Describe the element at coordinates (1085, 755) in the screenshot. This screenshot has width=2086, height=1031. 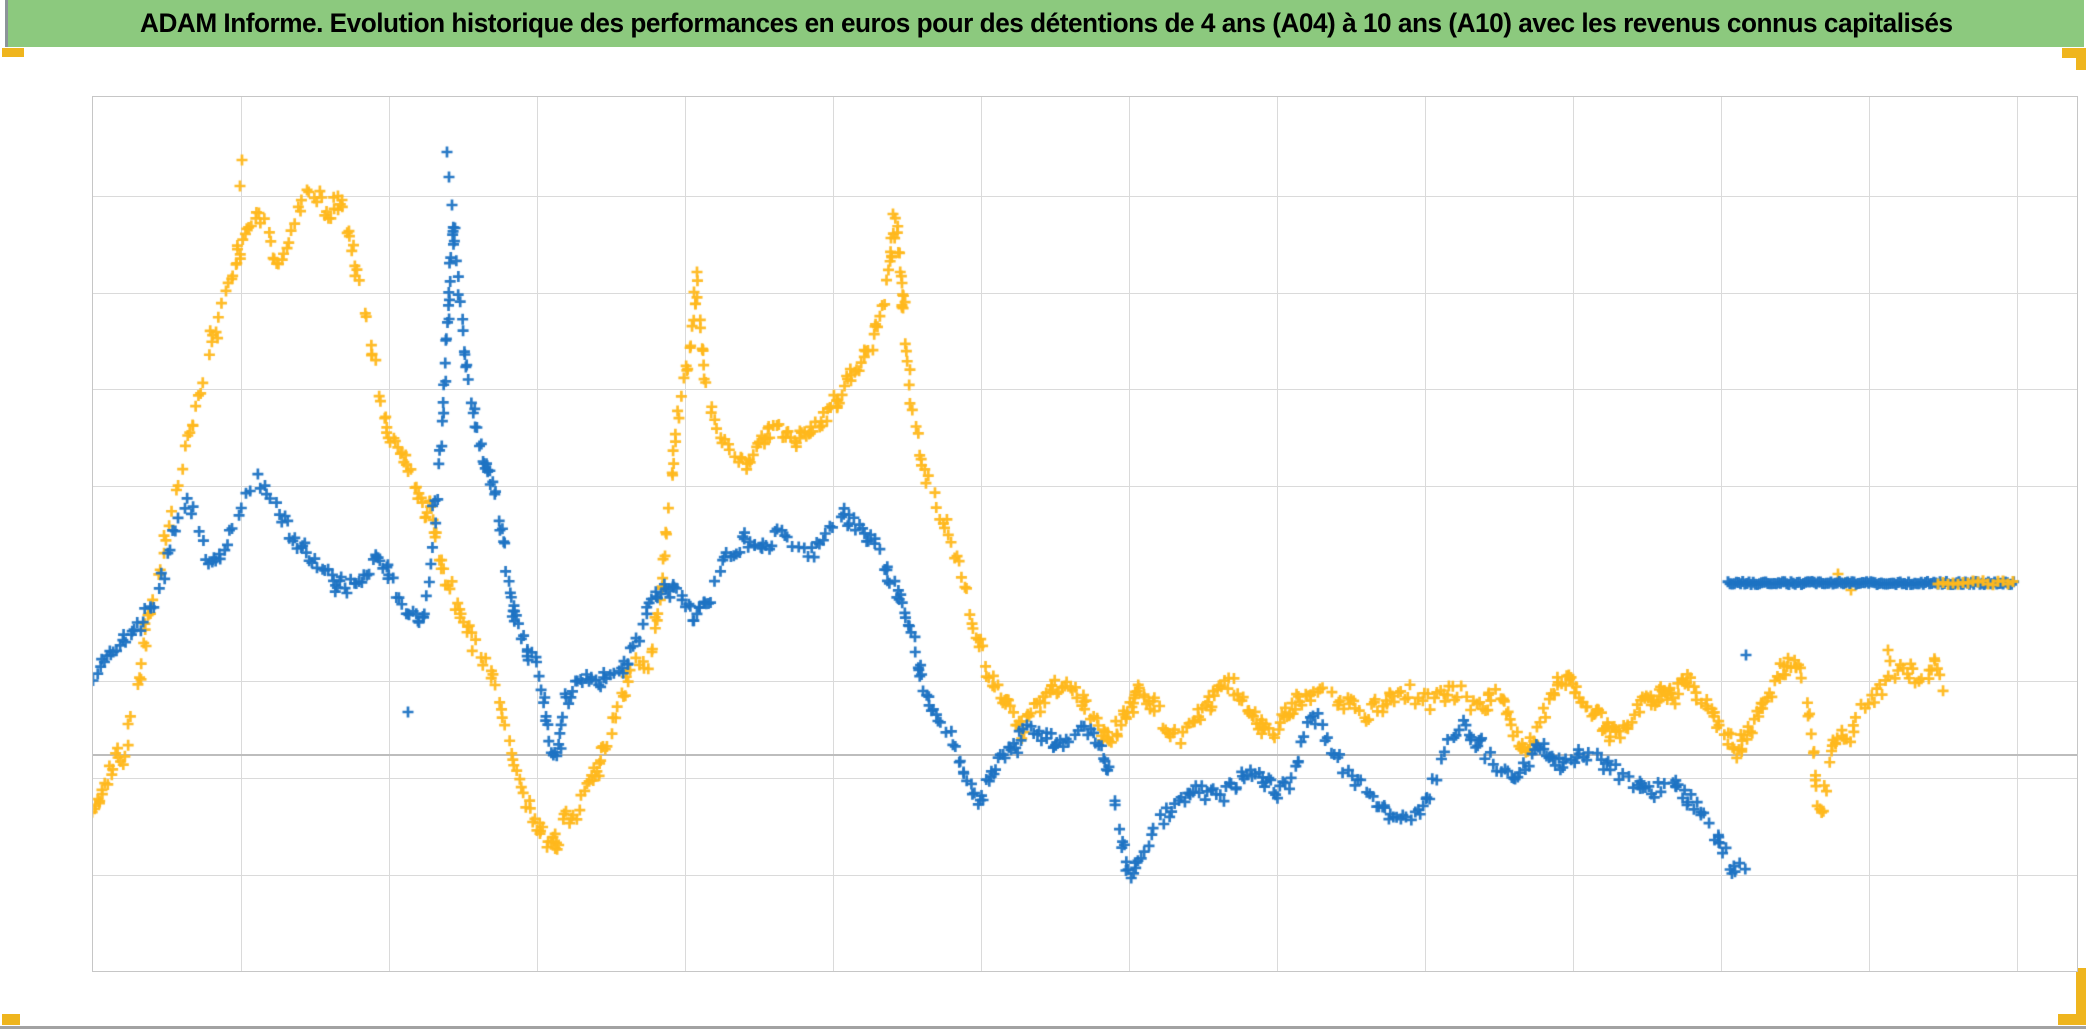
I see `axis-line-horizontal` at that location.